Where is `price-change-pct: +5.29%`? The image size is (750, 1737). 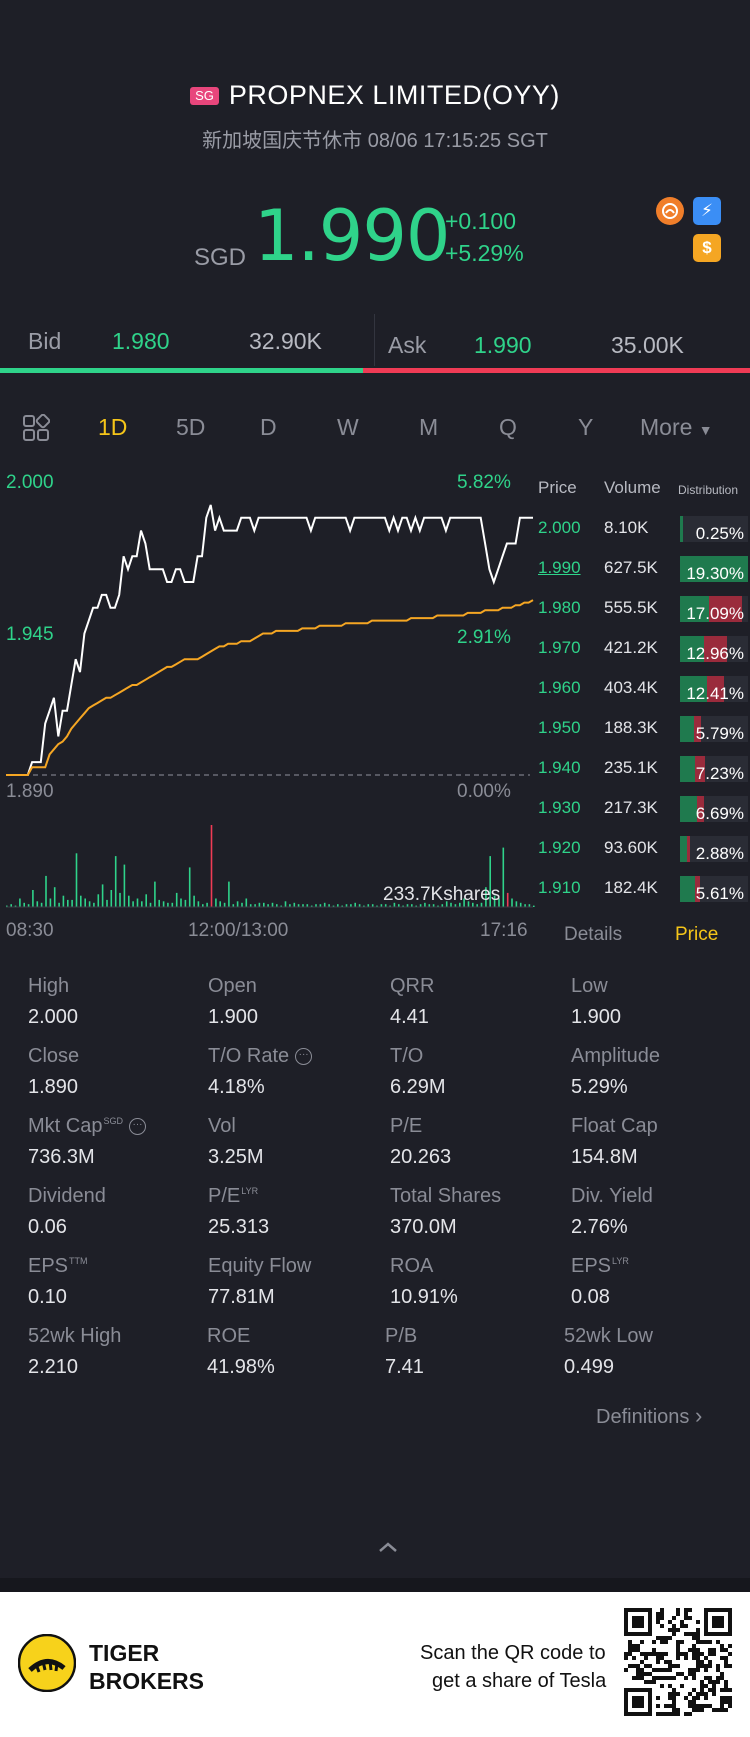 price-change-pct: +5.29% is located at coordinates (484, 253).